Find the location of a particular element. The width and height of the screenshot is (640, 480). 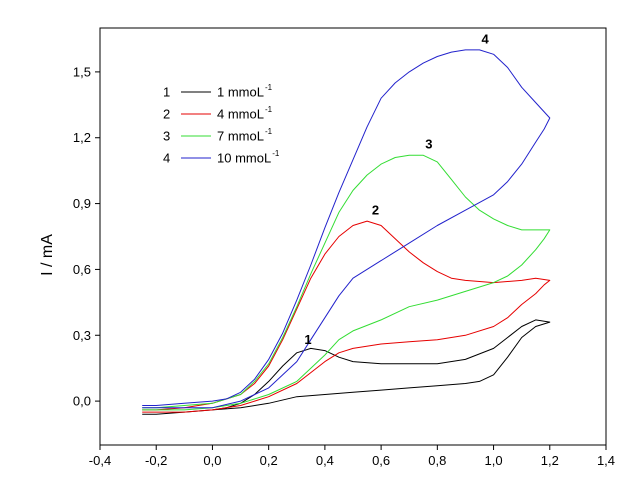

legend-label: 4 mmoL is located at coordinates (240, 114).